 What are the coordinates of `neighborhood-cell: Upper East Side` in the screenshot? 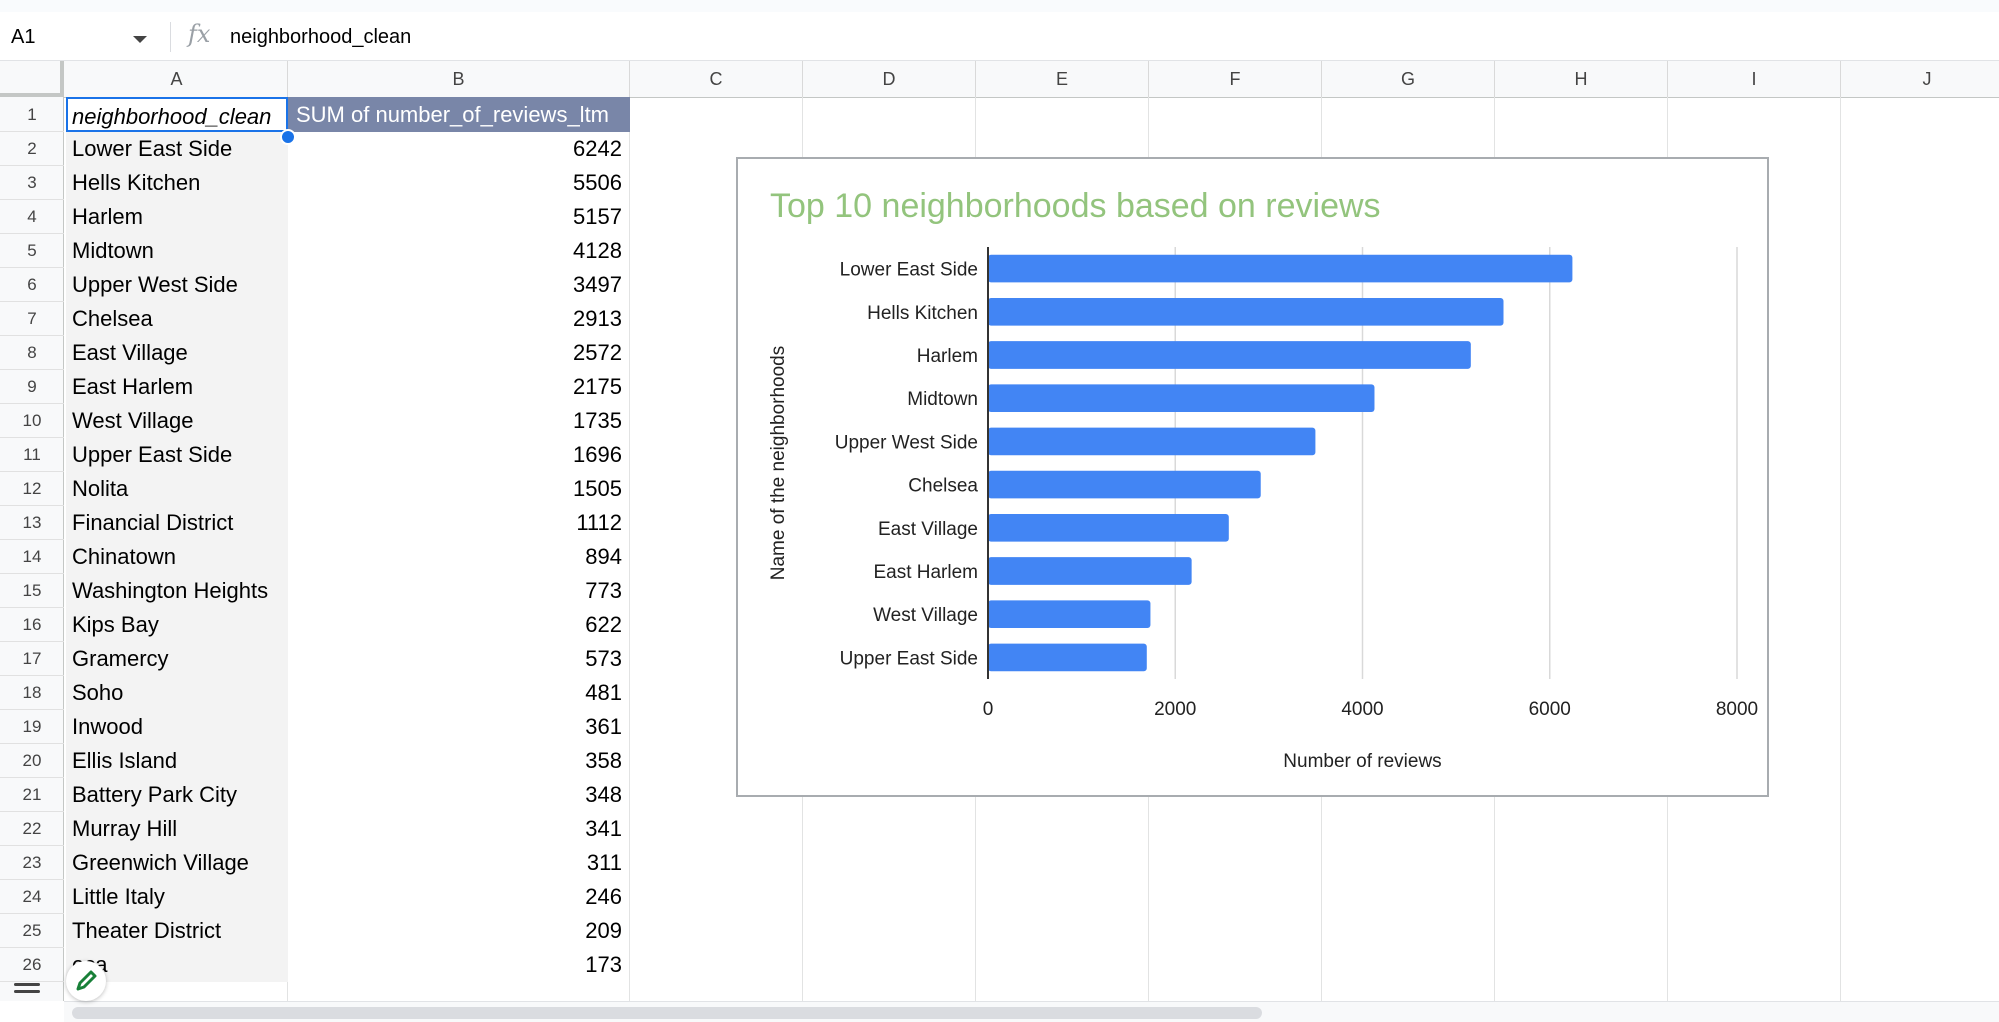 It's located at (177, 455).